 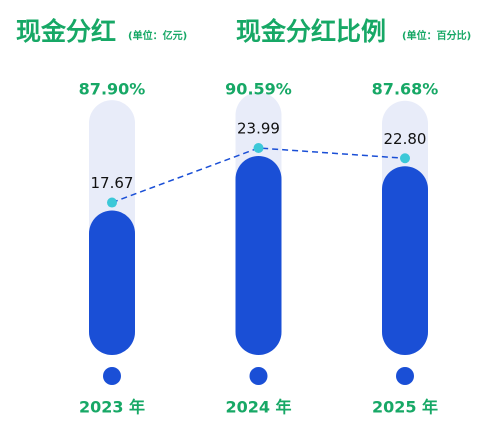 I want to click on x-tick-label: 2024 年, so click(x=258, y=407).